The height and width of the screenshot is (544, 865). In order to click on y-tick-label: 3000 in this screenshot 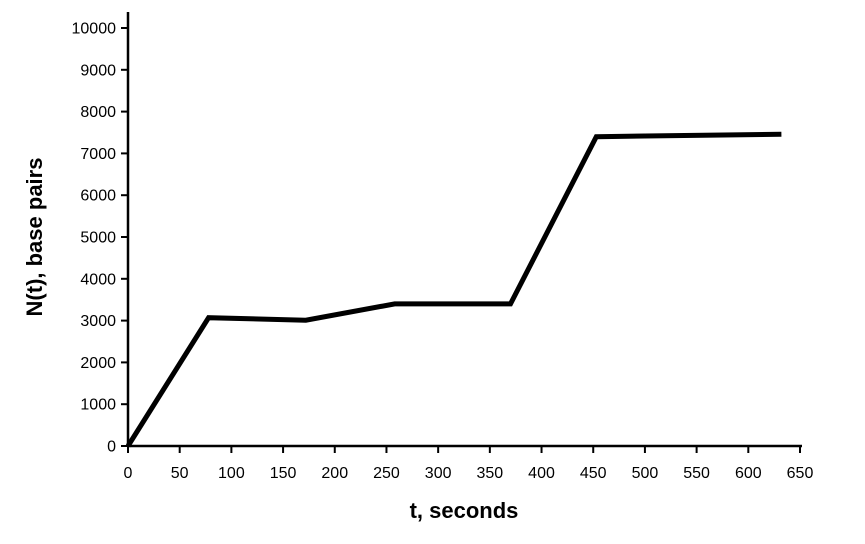, I will do `click(98, 321)`.